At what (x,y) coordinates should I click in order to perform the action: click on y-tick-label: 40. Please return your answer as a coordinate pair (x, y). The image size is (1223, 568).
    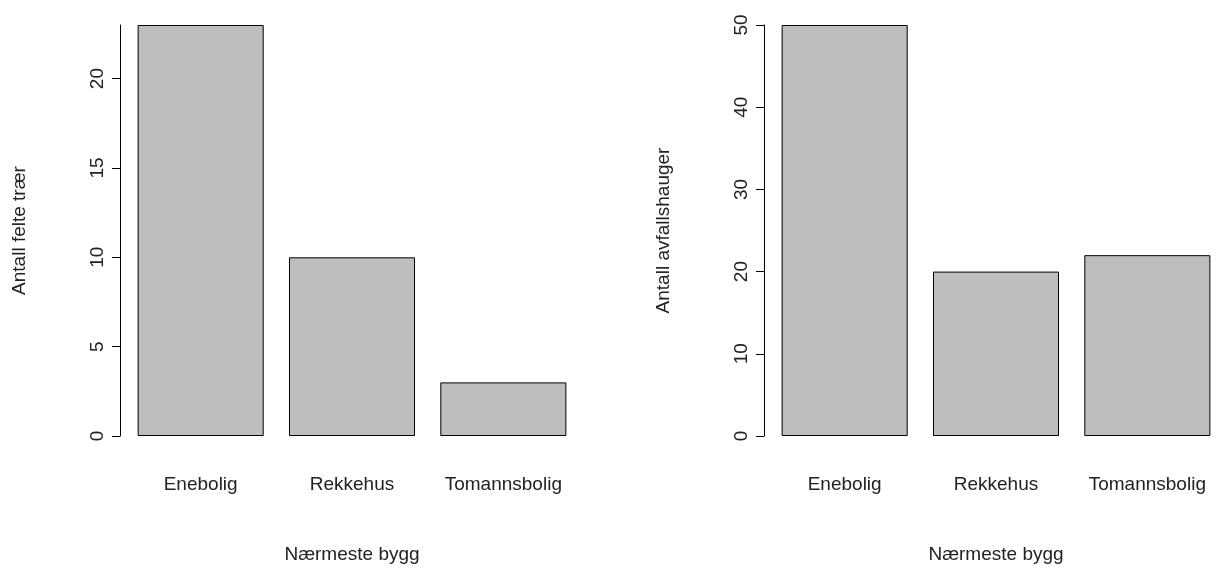
    Looking at the image, I should click on (740, 107).